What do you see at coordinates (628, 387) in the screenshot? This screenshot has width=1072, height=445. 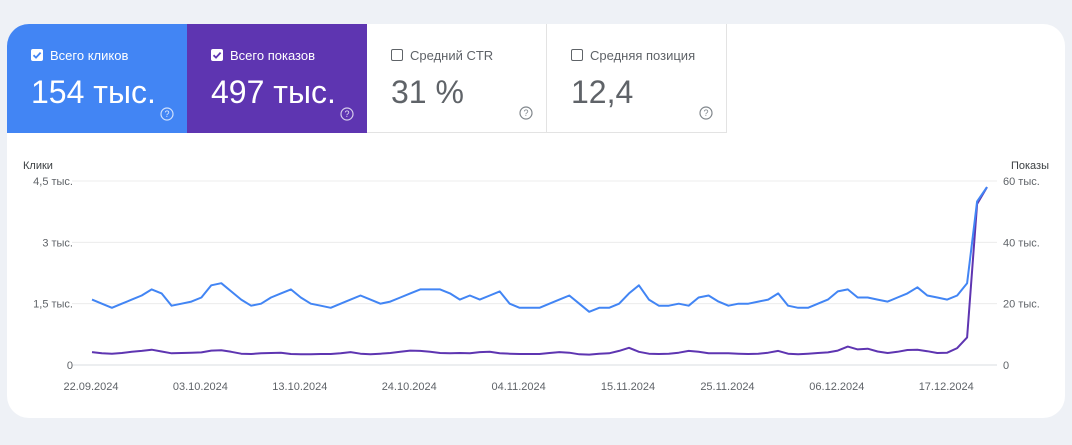 I see `x-axis-tick: 15.11.2024` at bounding box center [628, 387].